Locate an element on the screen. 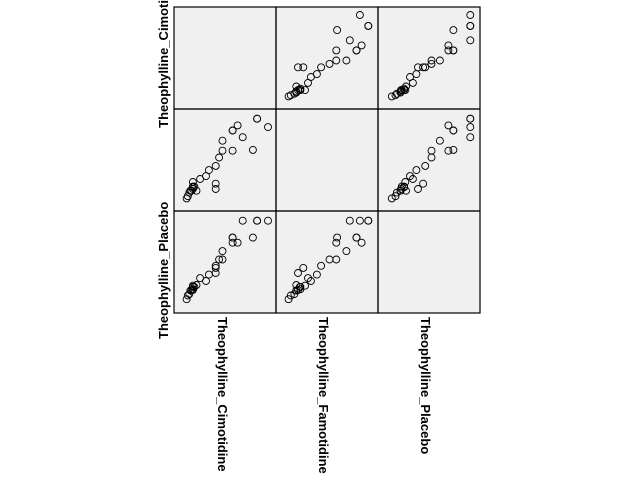  panel-frame-r3-c3 is located at coordinates (429, 262).